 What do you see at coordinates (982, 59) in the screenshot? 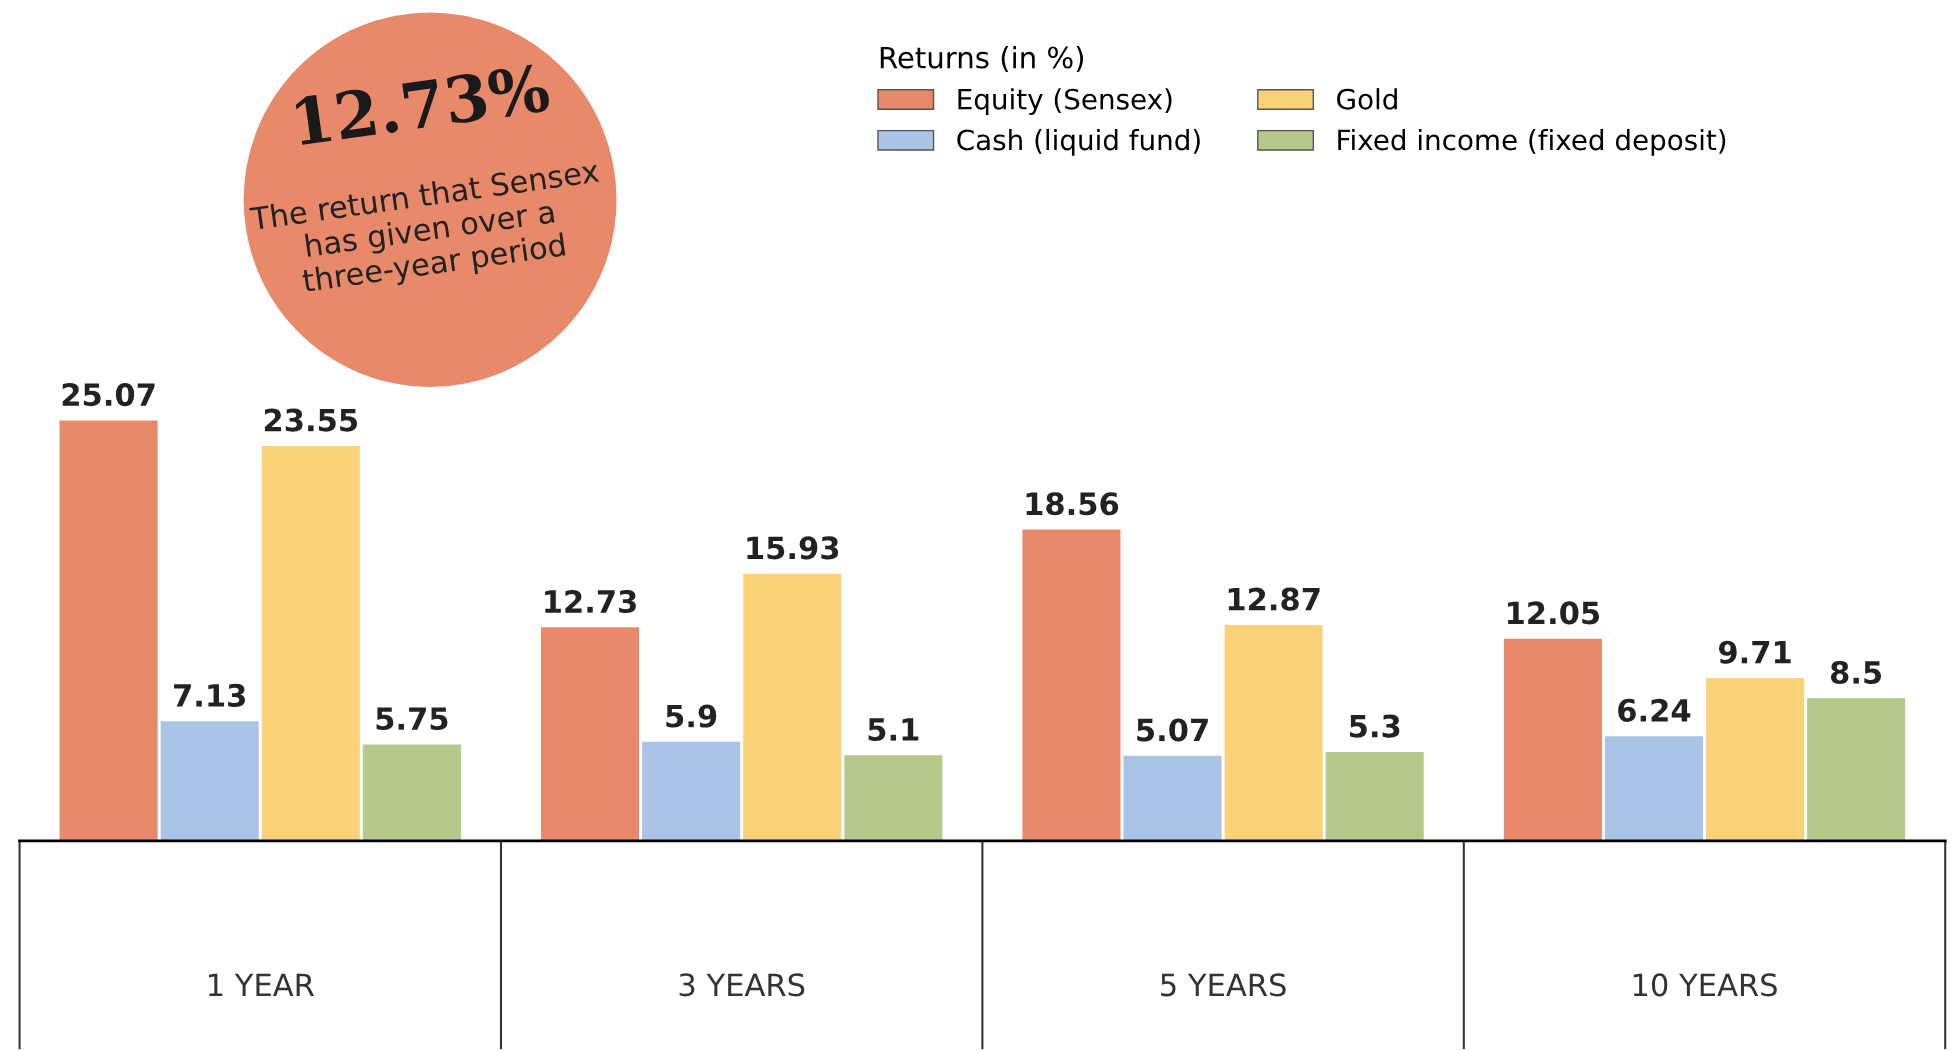
I see `legend-title: Returns (in %)` at bounding box center [982, 59].